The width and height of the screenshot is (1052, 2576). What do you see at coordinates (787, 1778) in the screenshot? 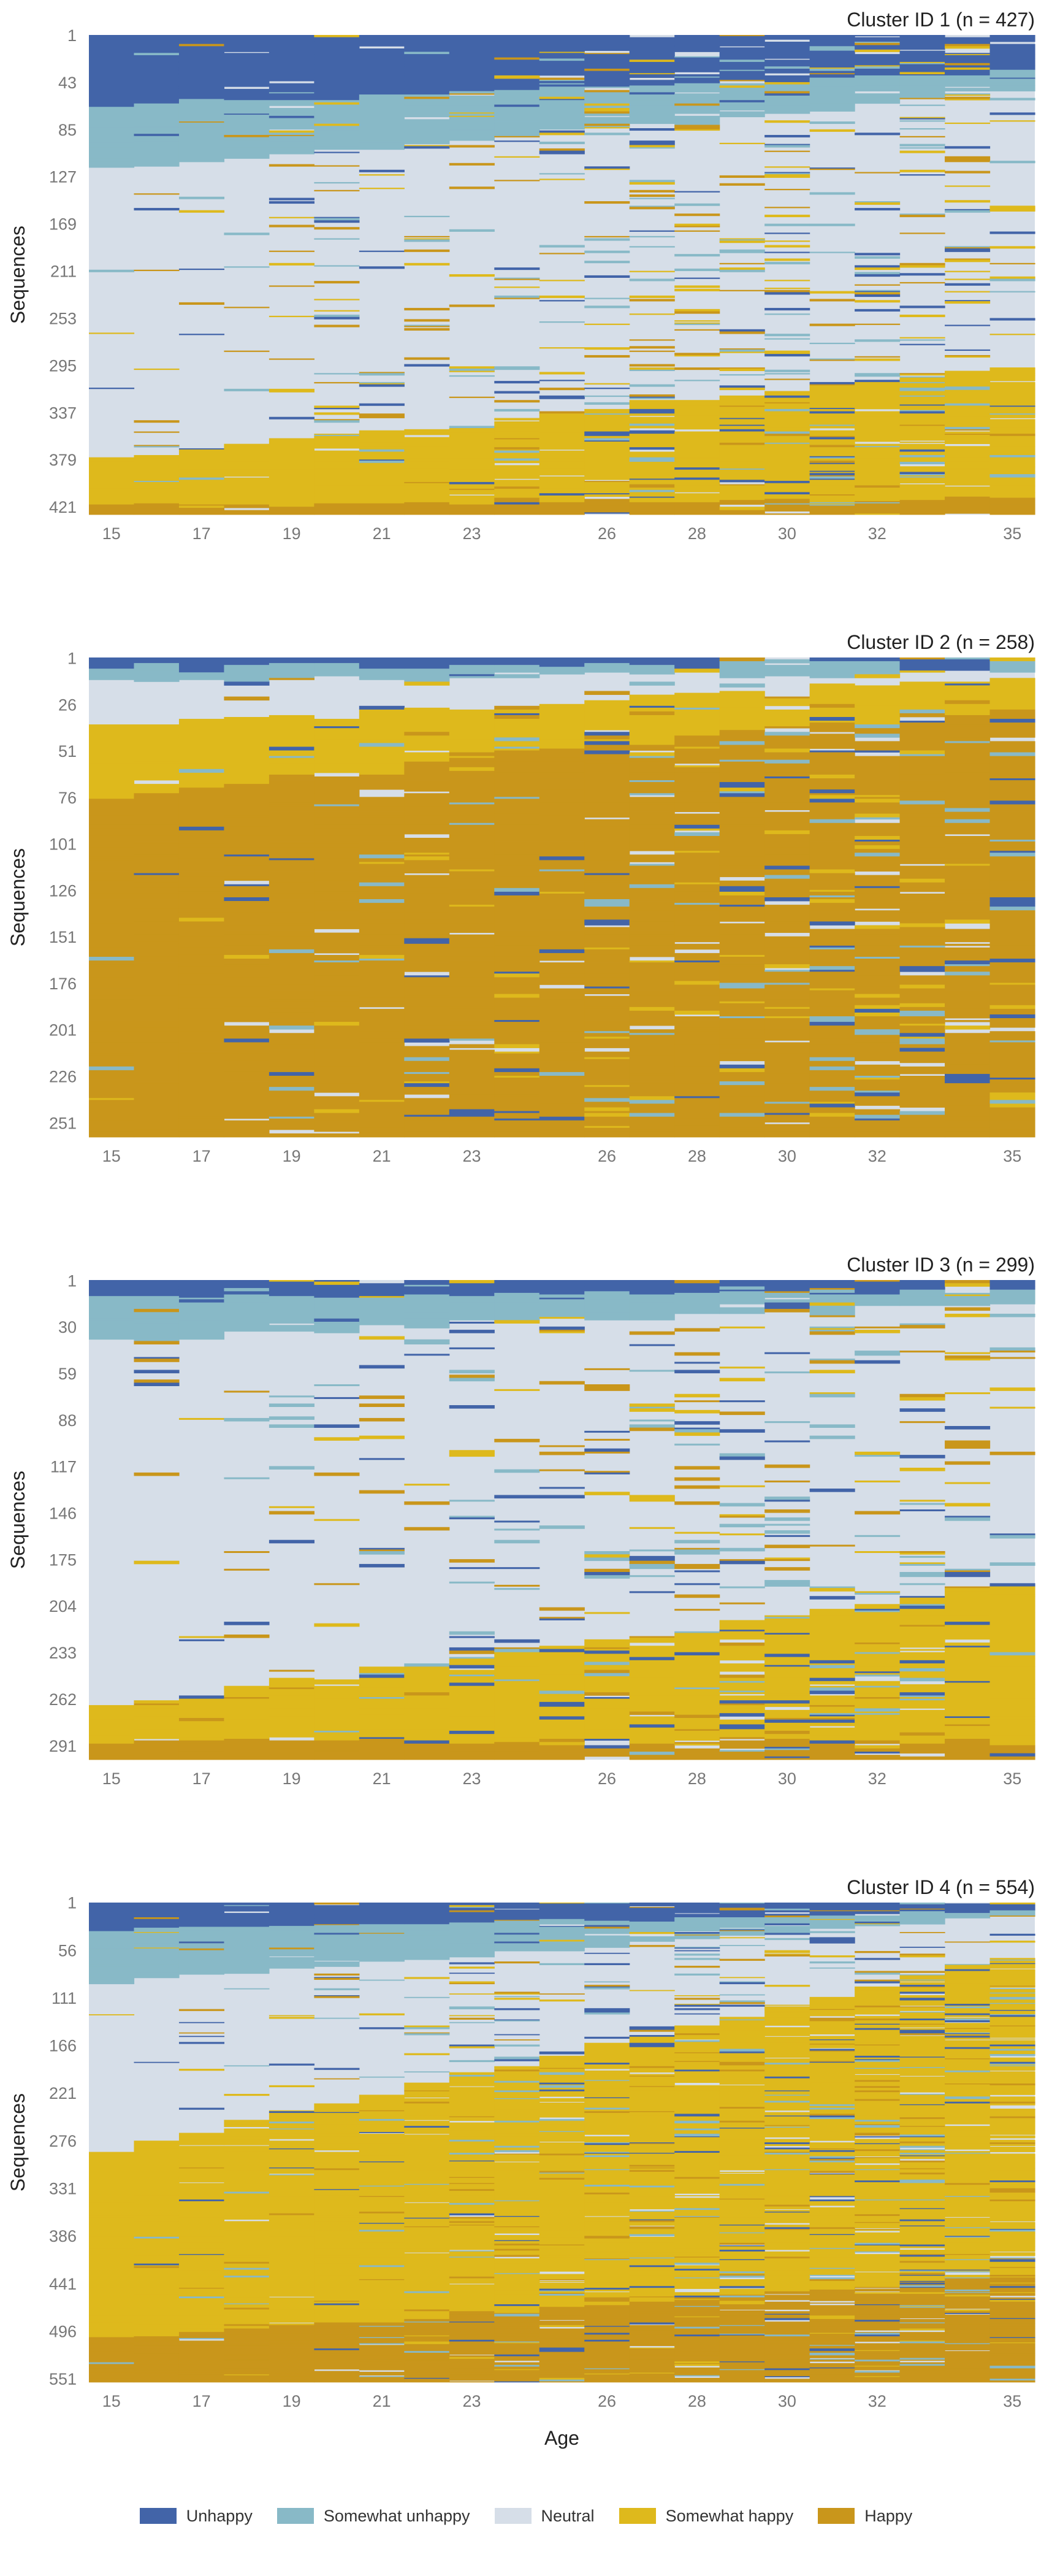
I see `x-tick-label: 30` at bounding box center [787, 1778].